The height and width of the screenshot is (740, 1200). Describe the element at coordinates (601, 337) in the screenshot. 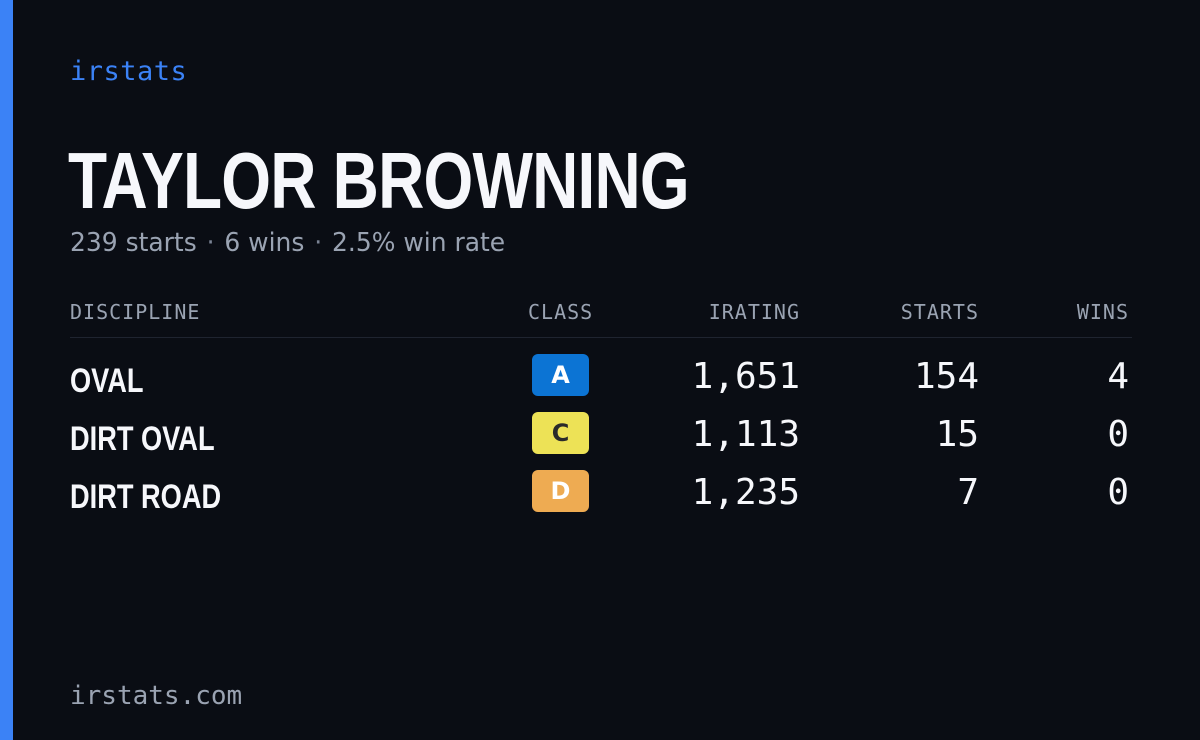

I see `header-divider` at that location.